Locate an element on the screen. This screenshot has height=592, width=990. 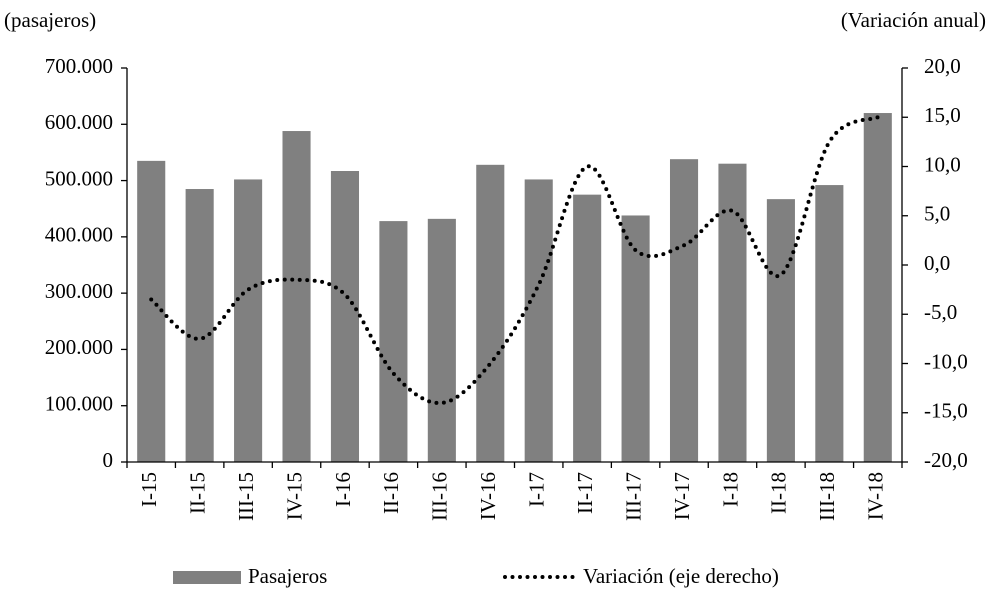
x-tick-label: I-16 is located at coordinates (343, 489).